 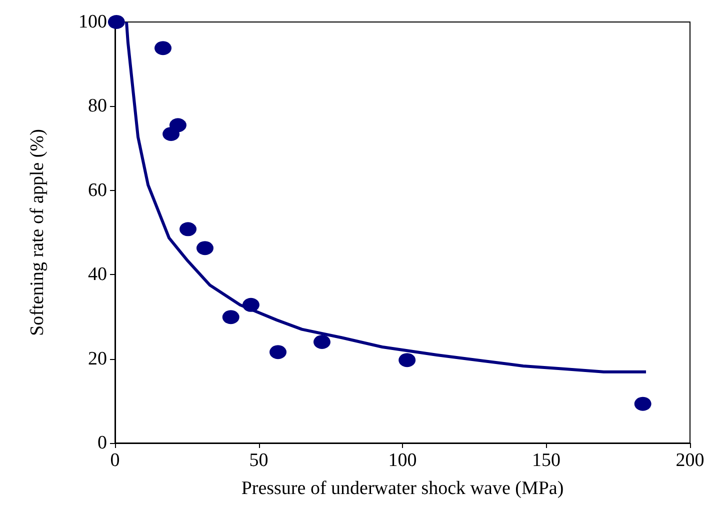 I want to click on x-tick-label: 0, so click(x=115, y=460).